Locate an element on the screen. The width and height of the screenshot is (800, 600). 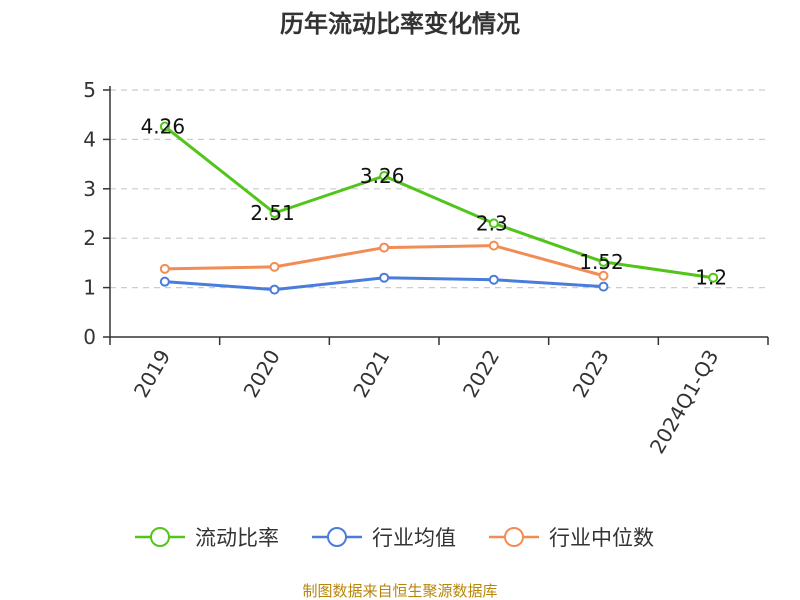
legend-item: 行业中位数 is located at coordinates (571, 538).